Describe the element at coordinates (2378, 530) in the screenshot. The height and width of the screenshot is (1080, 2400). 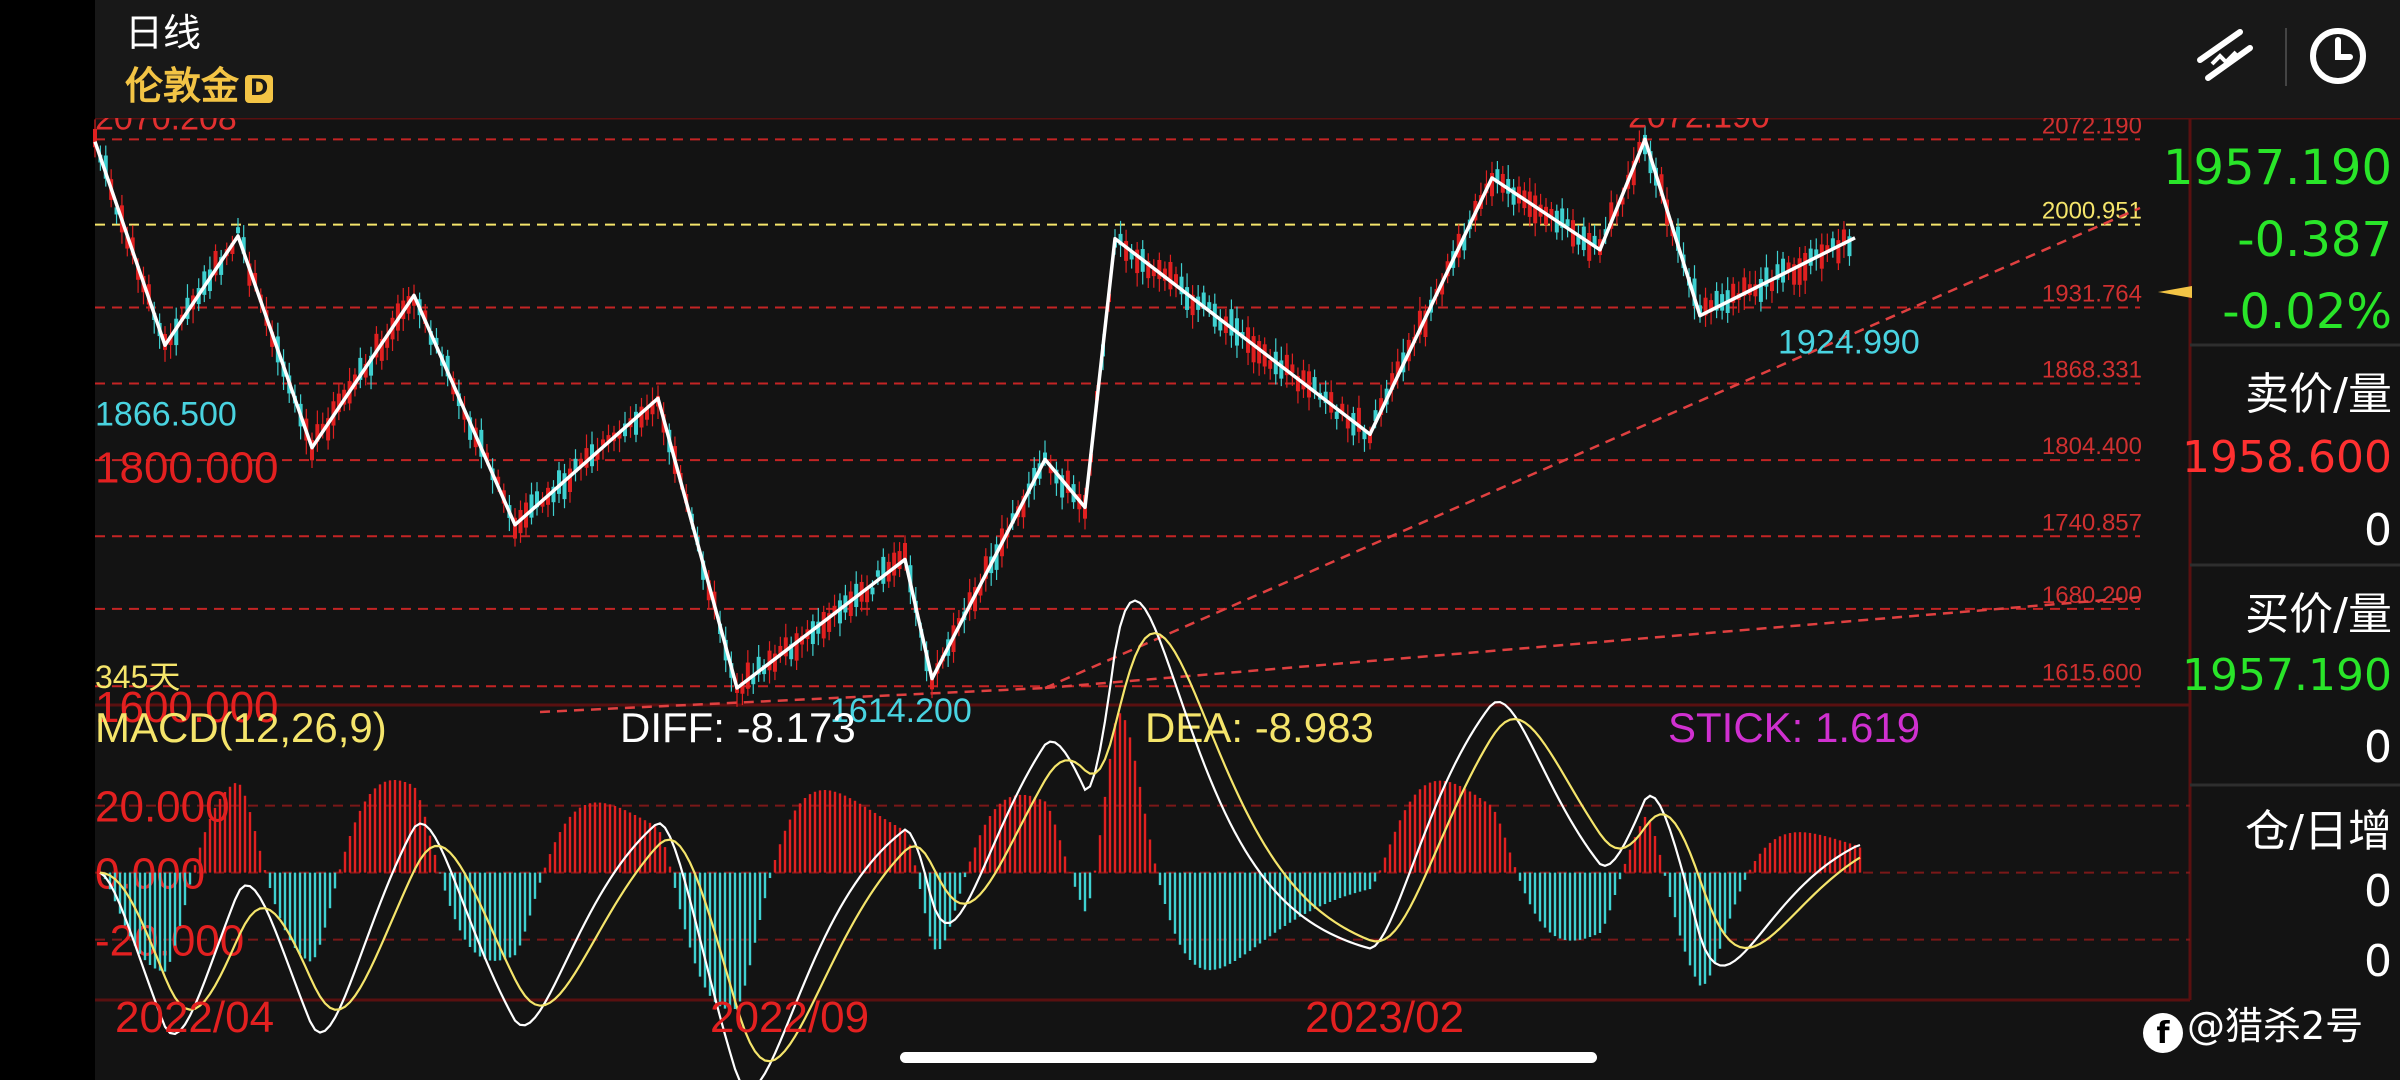
I see `ask-volume: 0` at that location.